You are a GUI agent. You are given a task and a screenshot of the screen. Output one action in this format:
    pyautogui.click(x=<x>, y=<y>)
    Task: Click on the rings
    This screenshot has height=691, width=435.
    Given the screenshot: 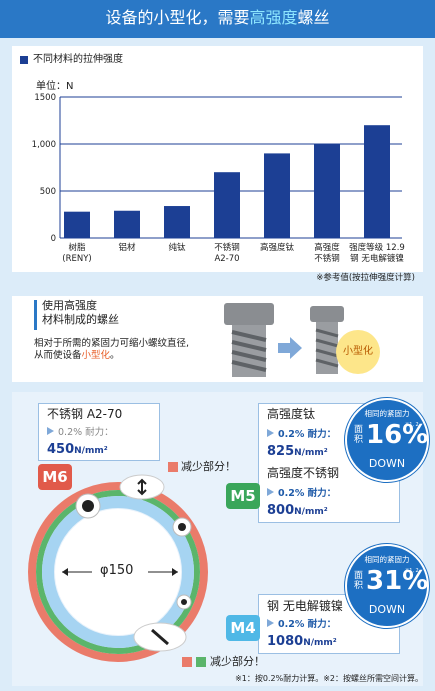 What is the action you would take?
    pyautogui.click(x=118, y=568)
    